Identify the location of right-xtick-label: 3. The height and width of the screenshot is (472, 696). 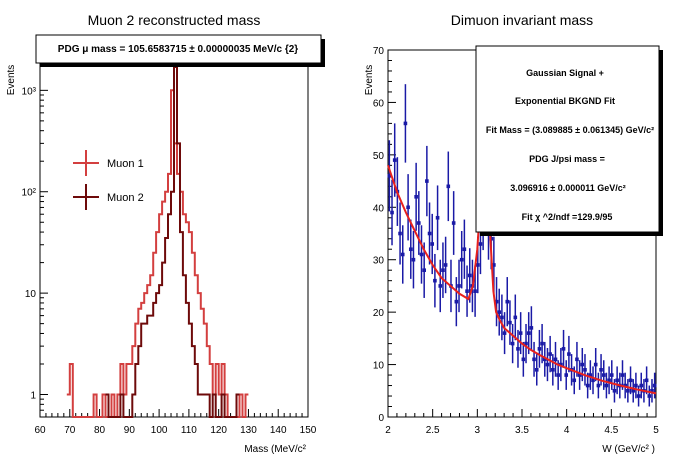
(478, 430).